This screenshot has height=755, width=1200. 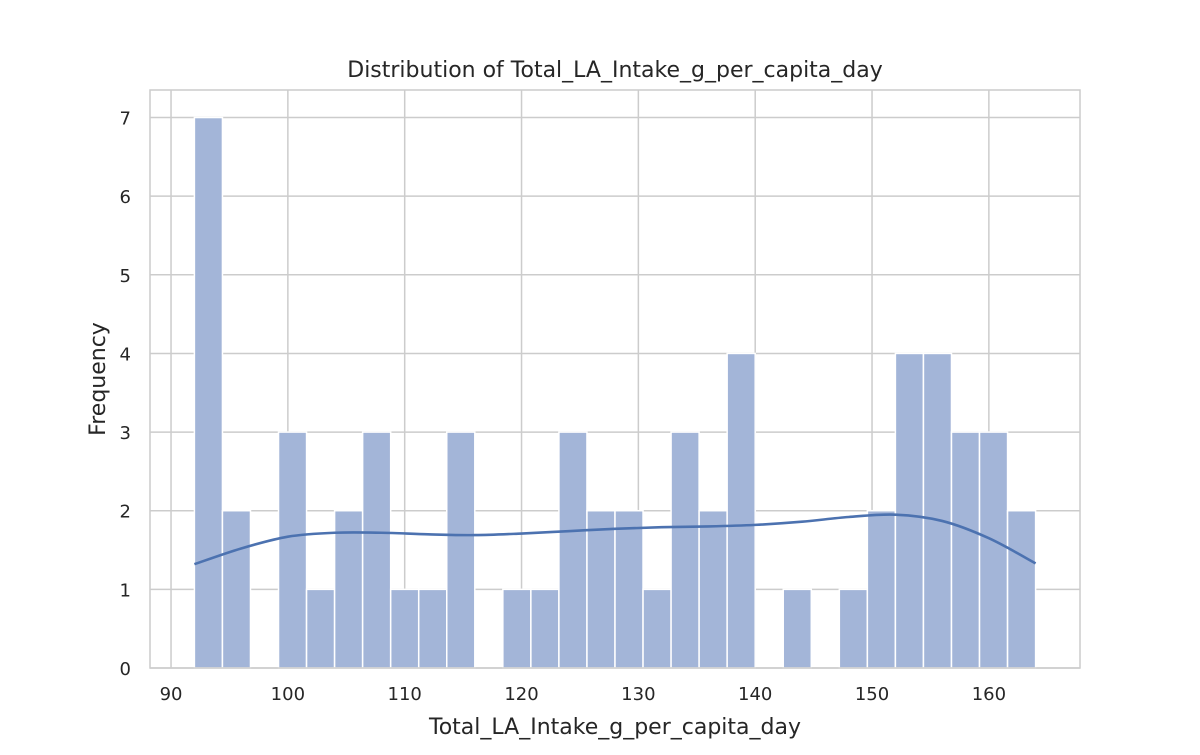 What do you see at coordinates (125, 590) in the screenshot?
I see `y-tick-label: 1` at bounding box center [125, 590].